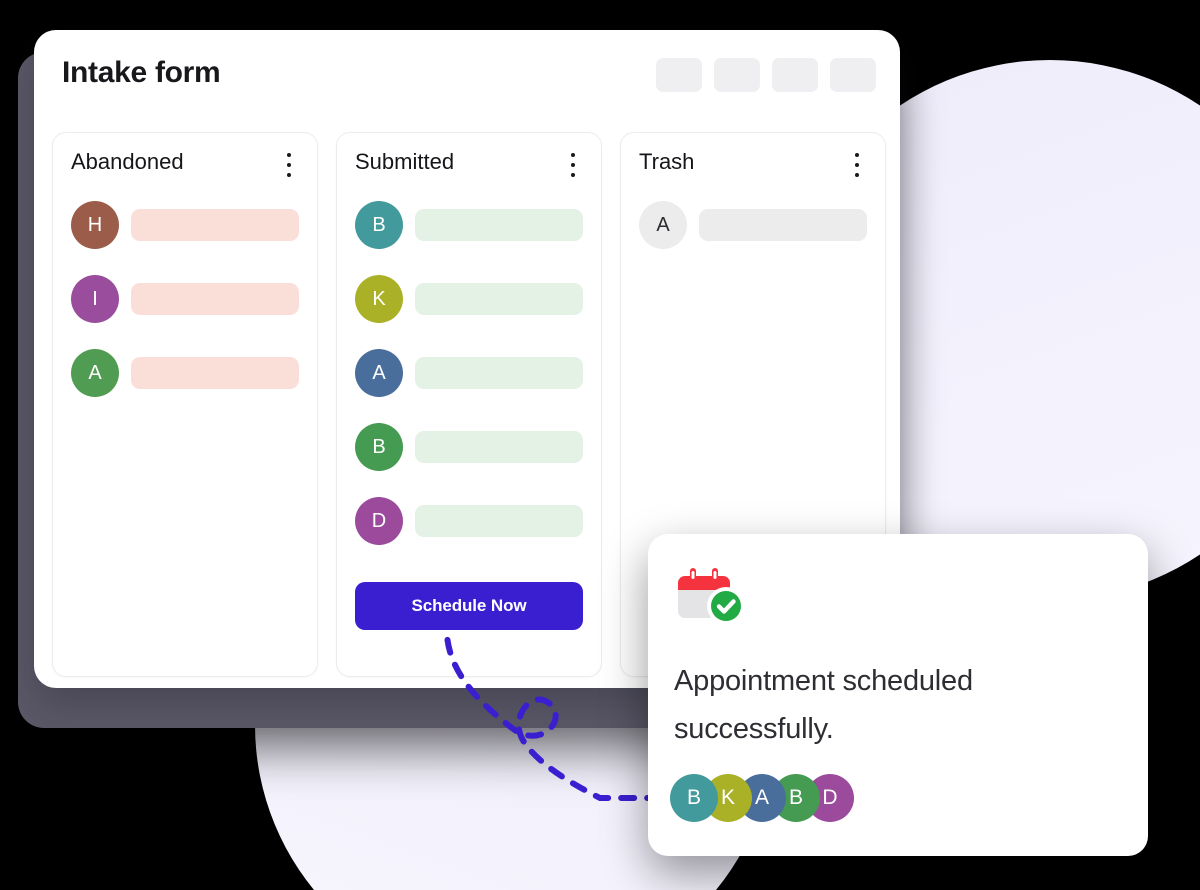 The width and height of the screenshot is (1200, 890). What do you see at coordinates (469, 606) in the screenshot?
I see `schedule-now-button: Schedule Now` at bounding box center [469, 606].